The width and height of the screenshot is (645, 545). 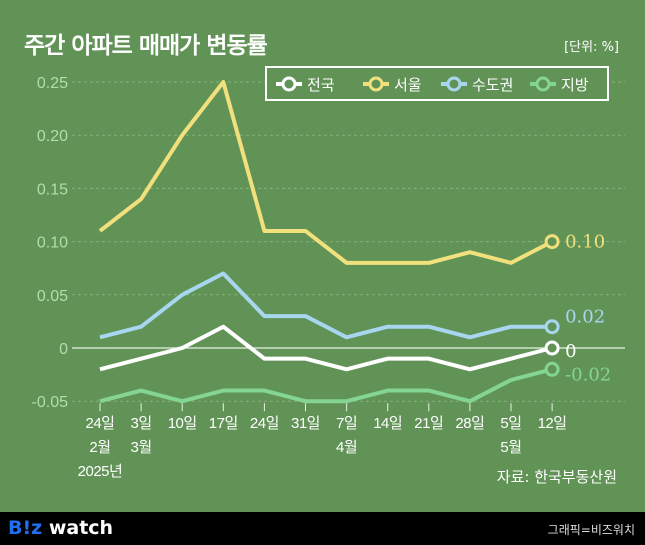 I want to click on legend-label: 지방, so click(x=575, y=85).